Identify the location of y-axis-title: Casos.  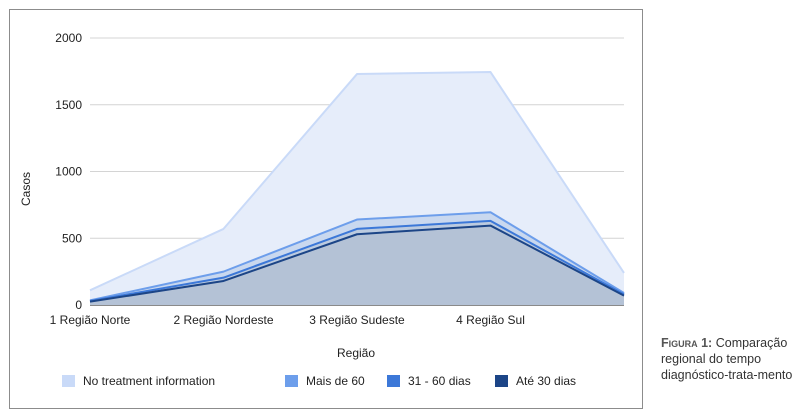
(26, 189).